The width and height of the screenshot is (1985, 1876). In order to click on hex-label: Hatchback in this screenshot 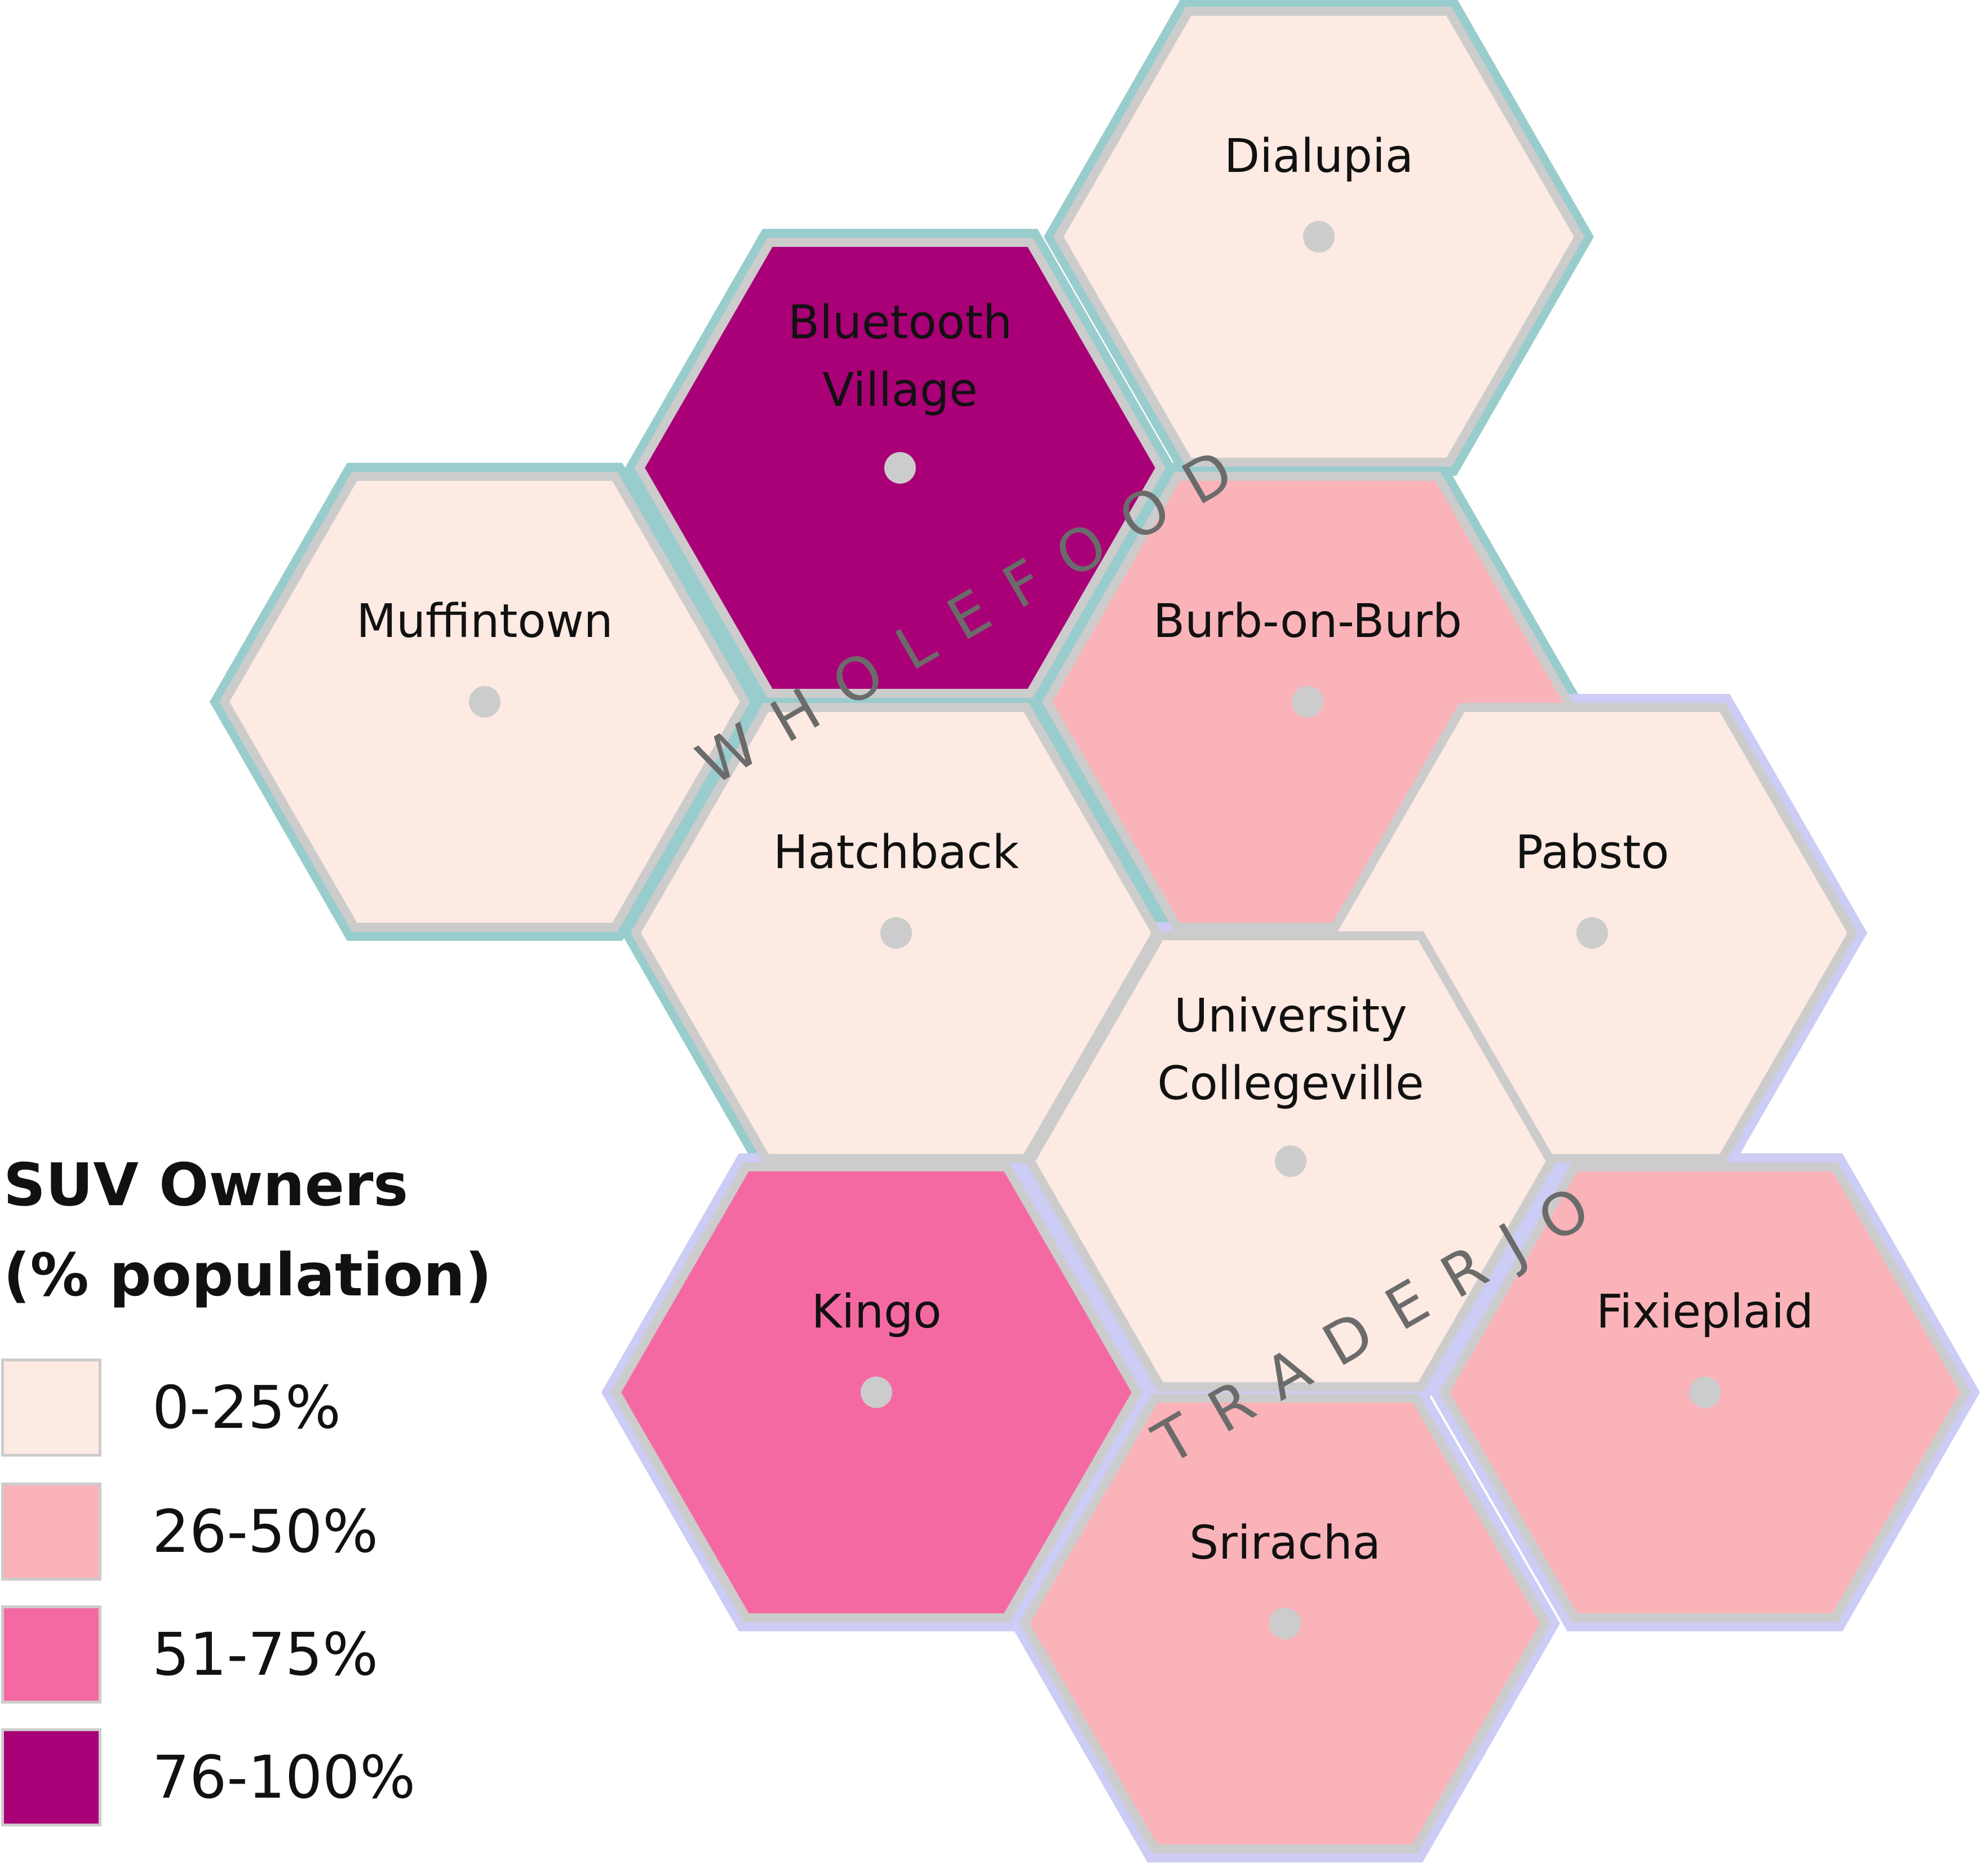, I will do `click(896, 853)`.